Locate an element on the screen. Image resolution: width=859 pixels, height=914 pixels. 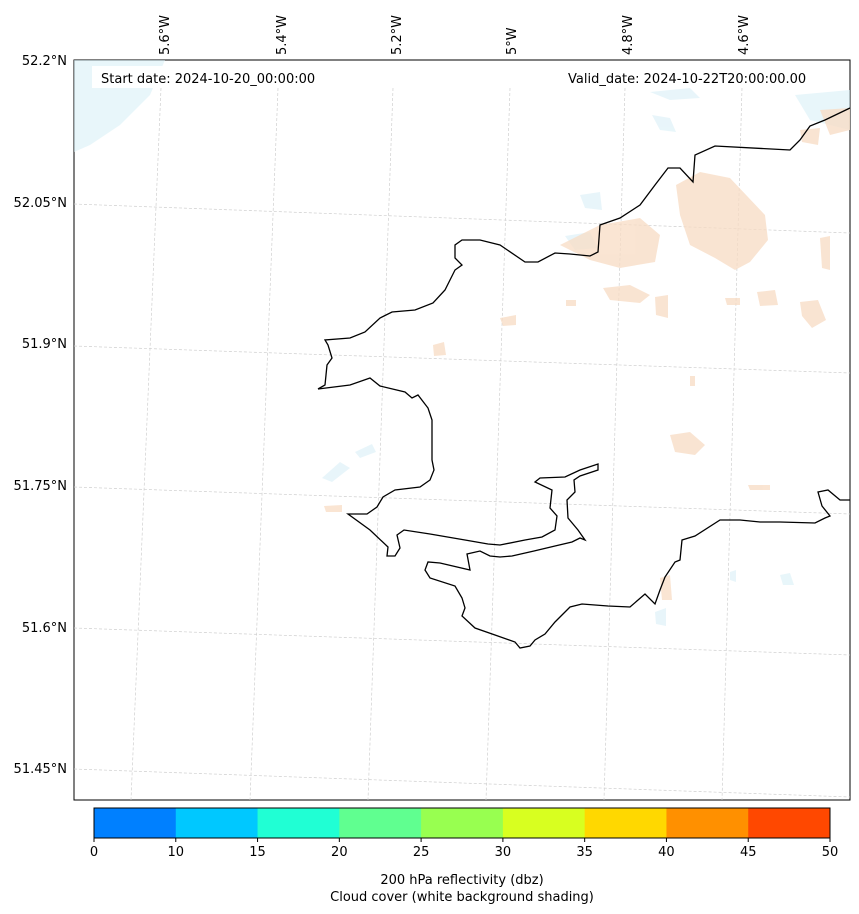
colorbar-tick-label: 20 is located at coordinates (339, 852).